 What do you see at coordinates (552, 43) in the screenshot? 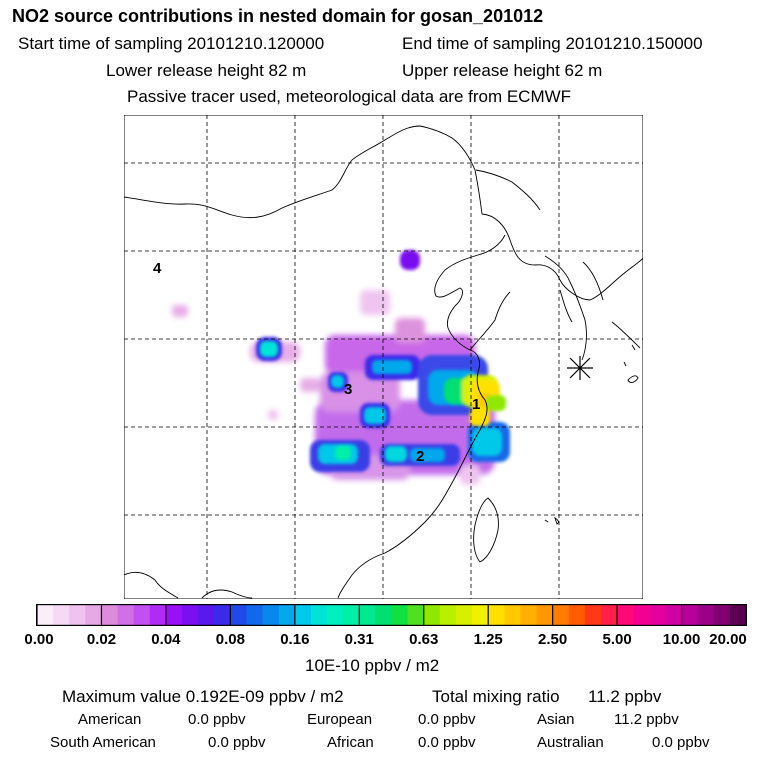
I see `sampling-end: End time of sampling 20101210.150000` at bounding box center [552, 43].